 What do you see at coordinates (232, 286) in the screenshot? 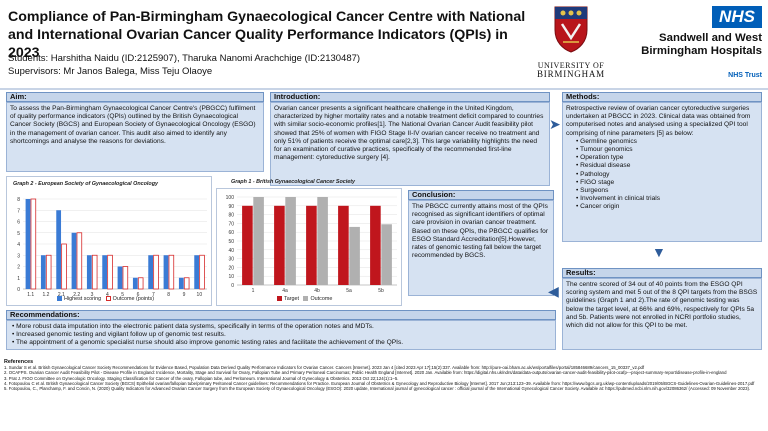
I see `y-tick-label: 0` at bounding box center [232, 286].